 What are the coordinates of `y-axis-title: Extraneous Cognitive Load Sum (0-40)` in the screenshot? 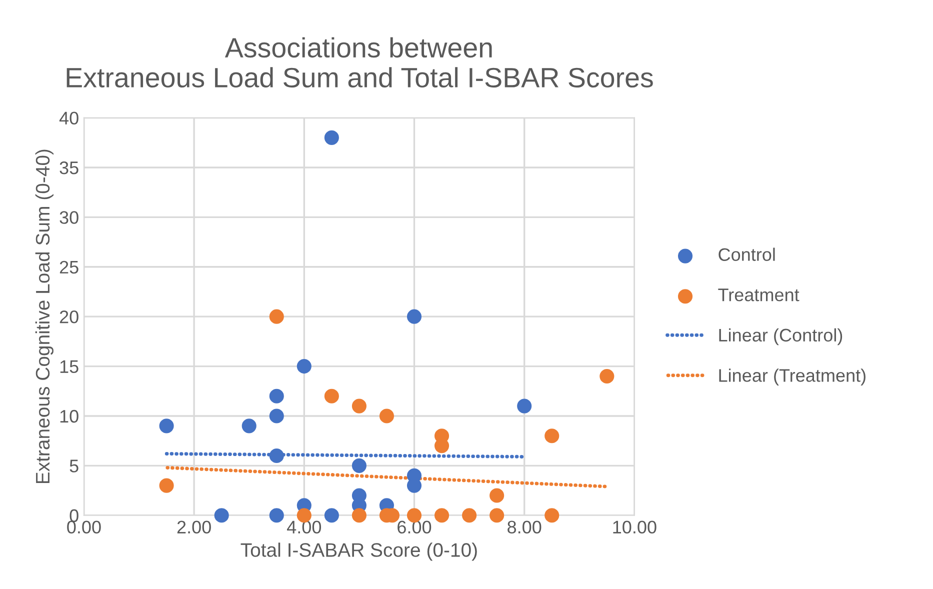 It's located at (44, 317).